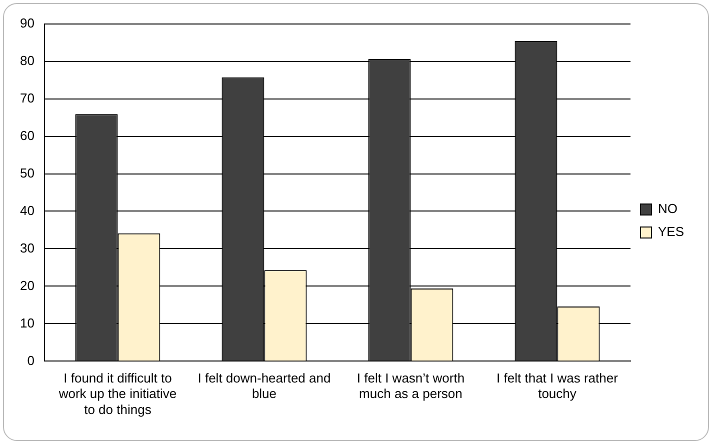  Describe the element at coordinates (27, 22) in the screenshot. I see `y-tick-label: 90` at that location.